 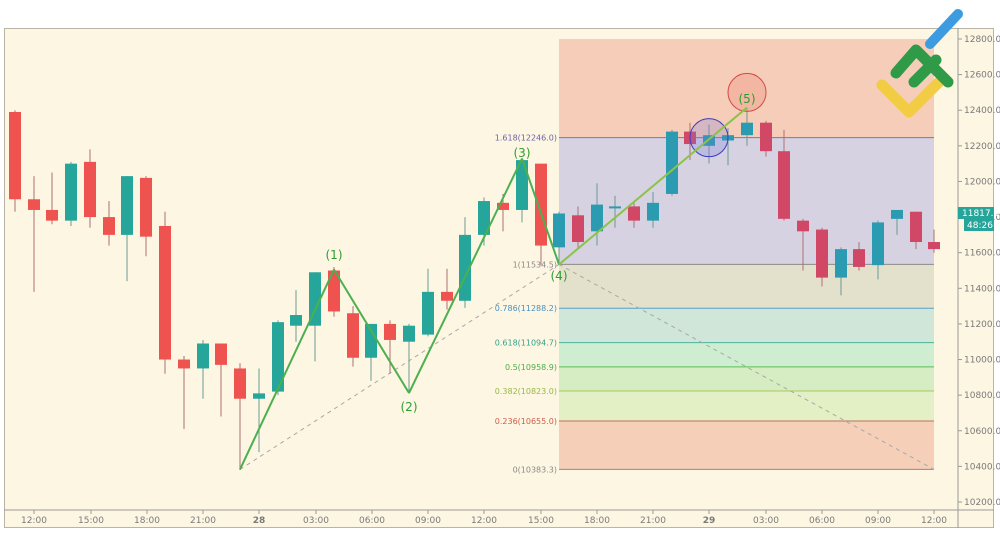 I want to click on current-price-tag: 11817.0 48:26, so click(x=978, y=219).